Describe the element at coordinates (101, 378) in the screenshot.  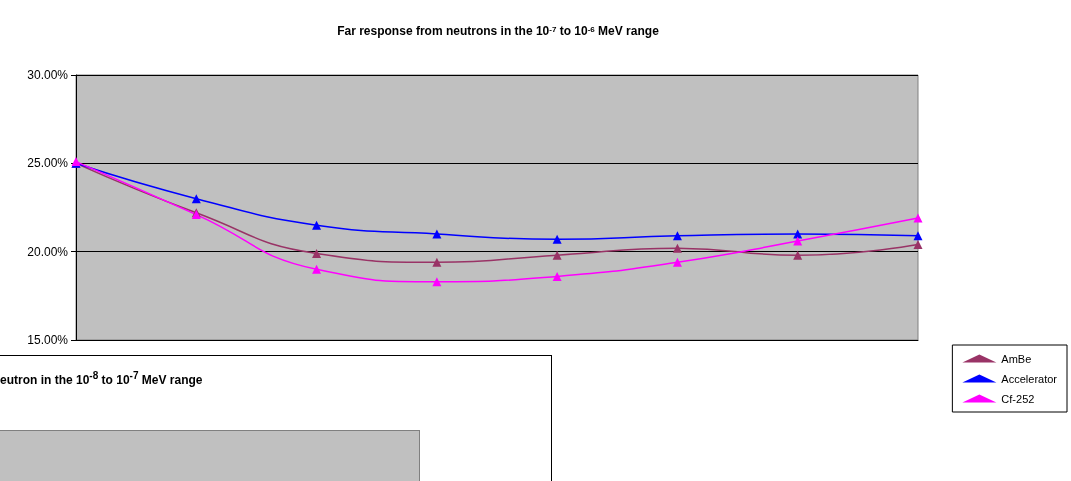
I see `text: eutron in the 10$^{-8}$ to 10$^{-7}$ MeV range` at that location.